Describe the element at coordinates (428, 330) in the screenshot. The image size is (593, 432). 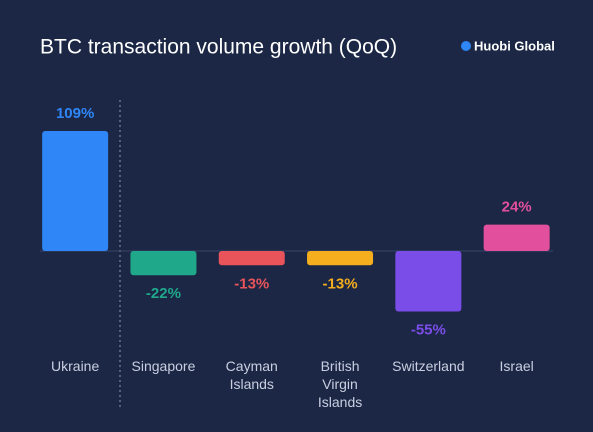
I see `value-label: -55%` at that location.